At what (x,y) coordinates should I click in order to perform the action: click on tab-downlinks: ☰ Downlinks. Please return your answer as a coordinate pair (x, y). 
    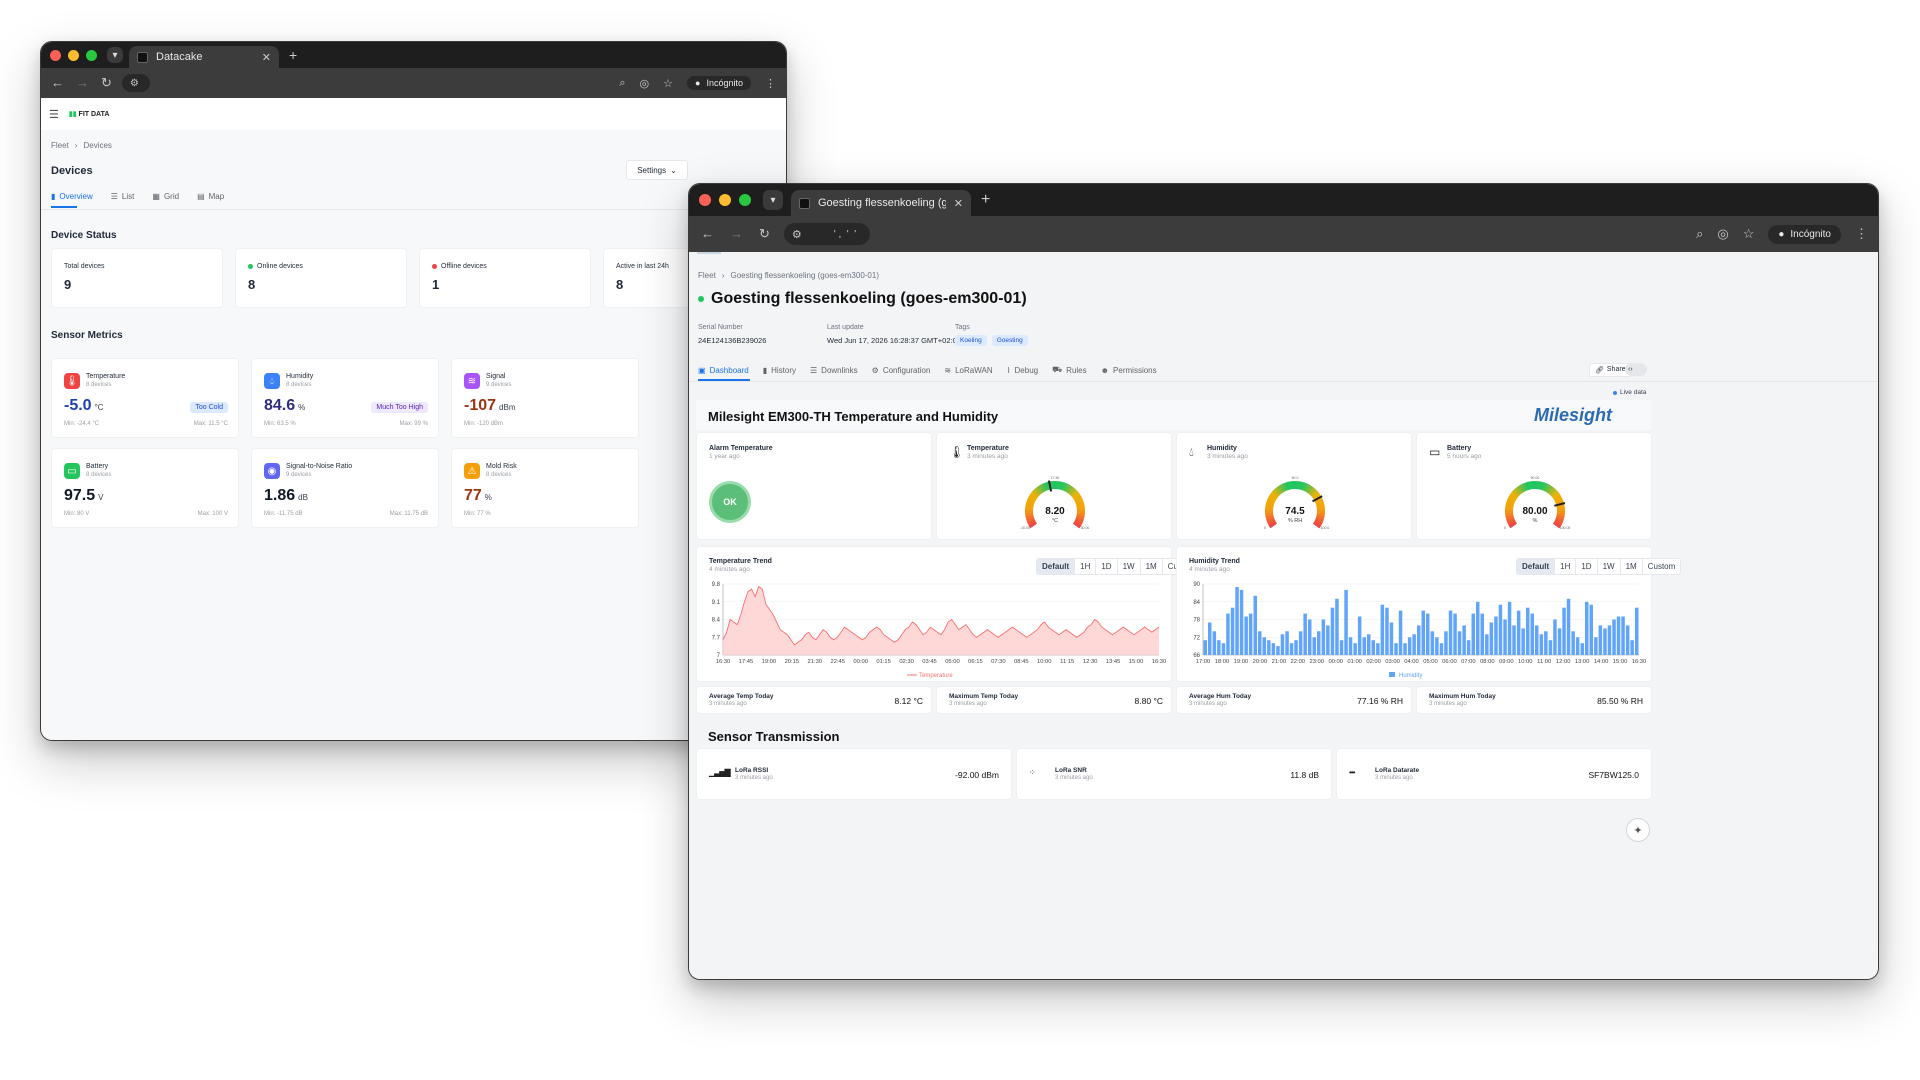
    Looking at the image, I should click on (834, 370).